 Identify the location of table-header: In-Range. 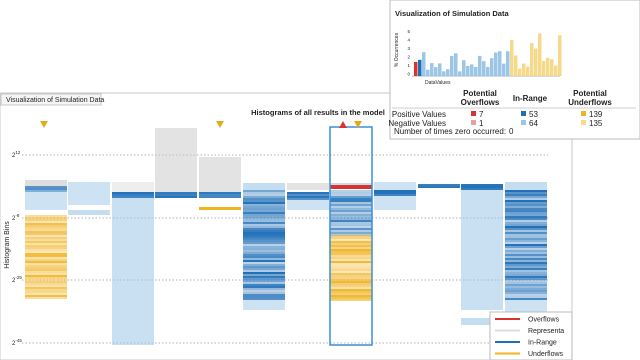
(530, 98).